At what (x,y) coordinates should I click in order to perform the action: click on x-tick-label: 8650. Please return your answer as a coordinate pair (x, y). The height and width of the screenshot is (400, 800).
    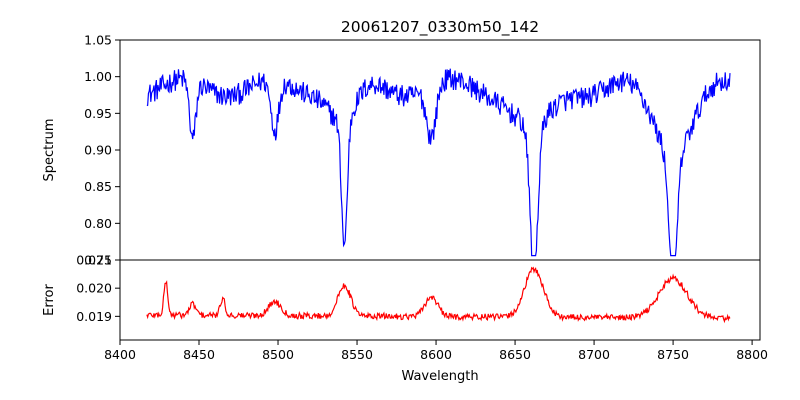
    Looking at the image, I should click on (515, 354).